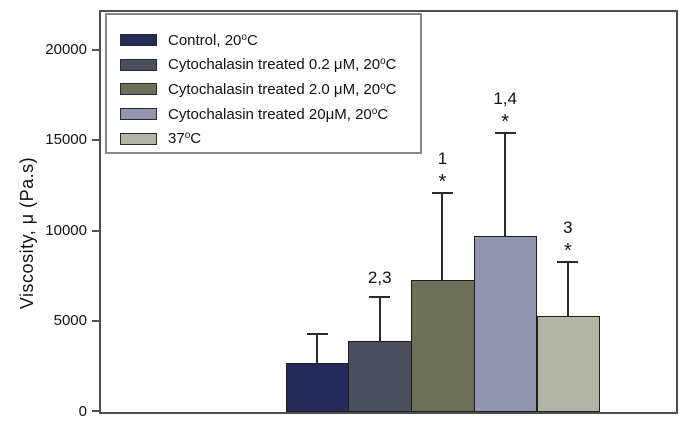 Image resolution: width=685 pixels, height=432 pixels. I want to click on y-tick-label: 5000, so click(70, 321).